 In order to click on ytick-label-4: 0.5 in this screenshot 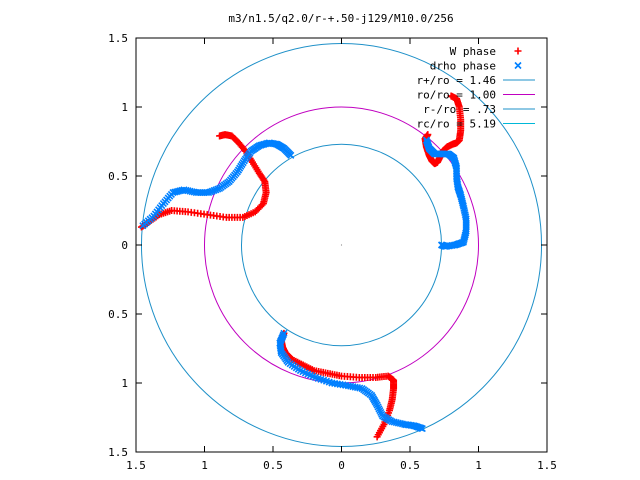, I will do `click(118, 176)`.